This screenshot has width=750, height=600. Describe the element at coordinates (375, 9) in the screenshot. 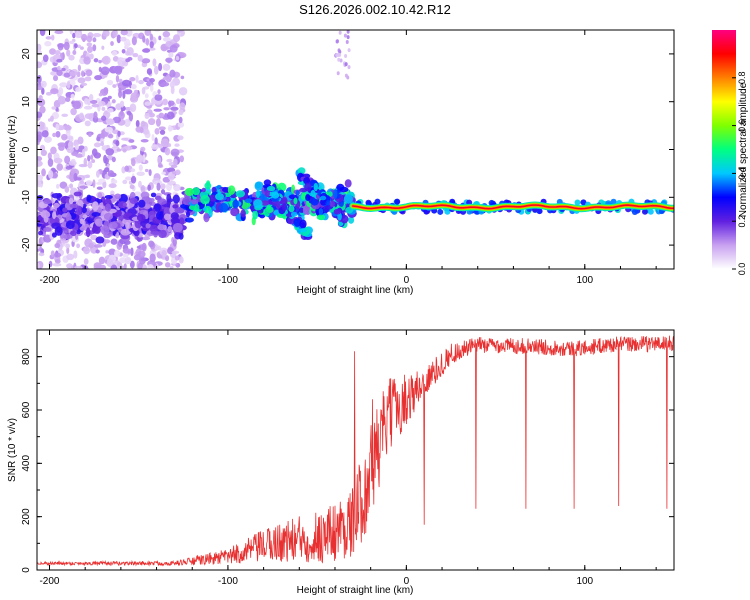

I see `figure-title: S126.2026.002.10.42.R12` at that location.